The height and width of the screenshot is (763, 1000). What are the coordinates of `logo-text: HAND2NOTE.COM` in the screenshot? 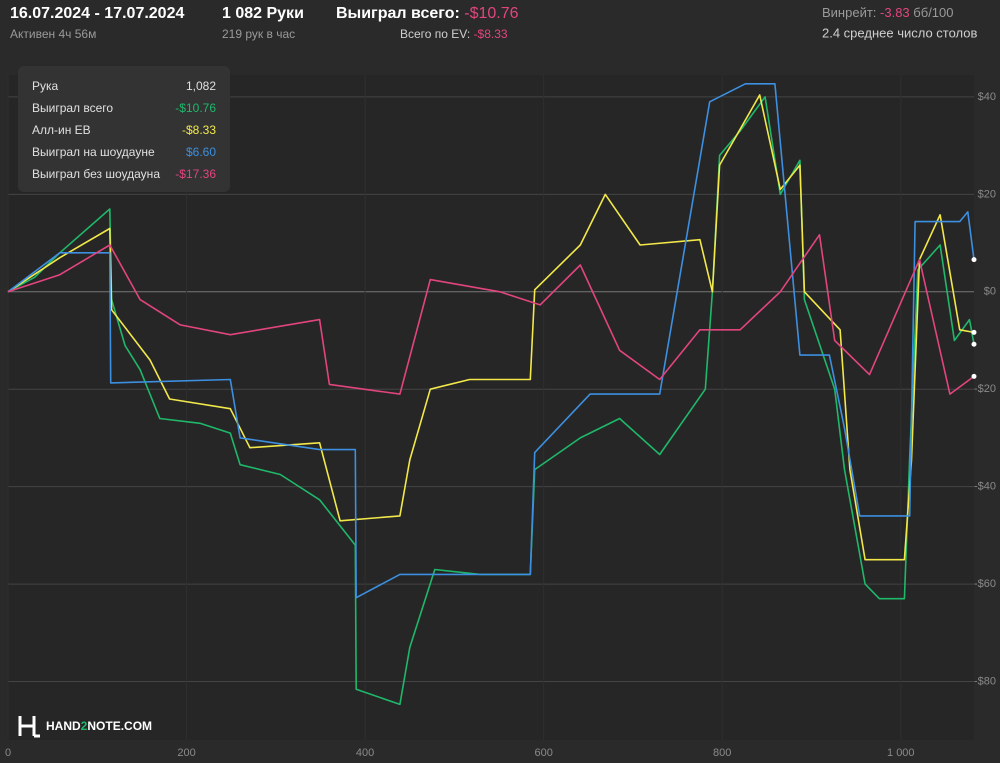 It's located at (99, 726).